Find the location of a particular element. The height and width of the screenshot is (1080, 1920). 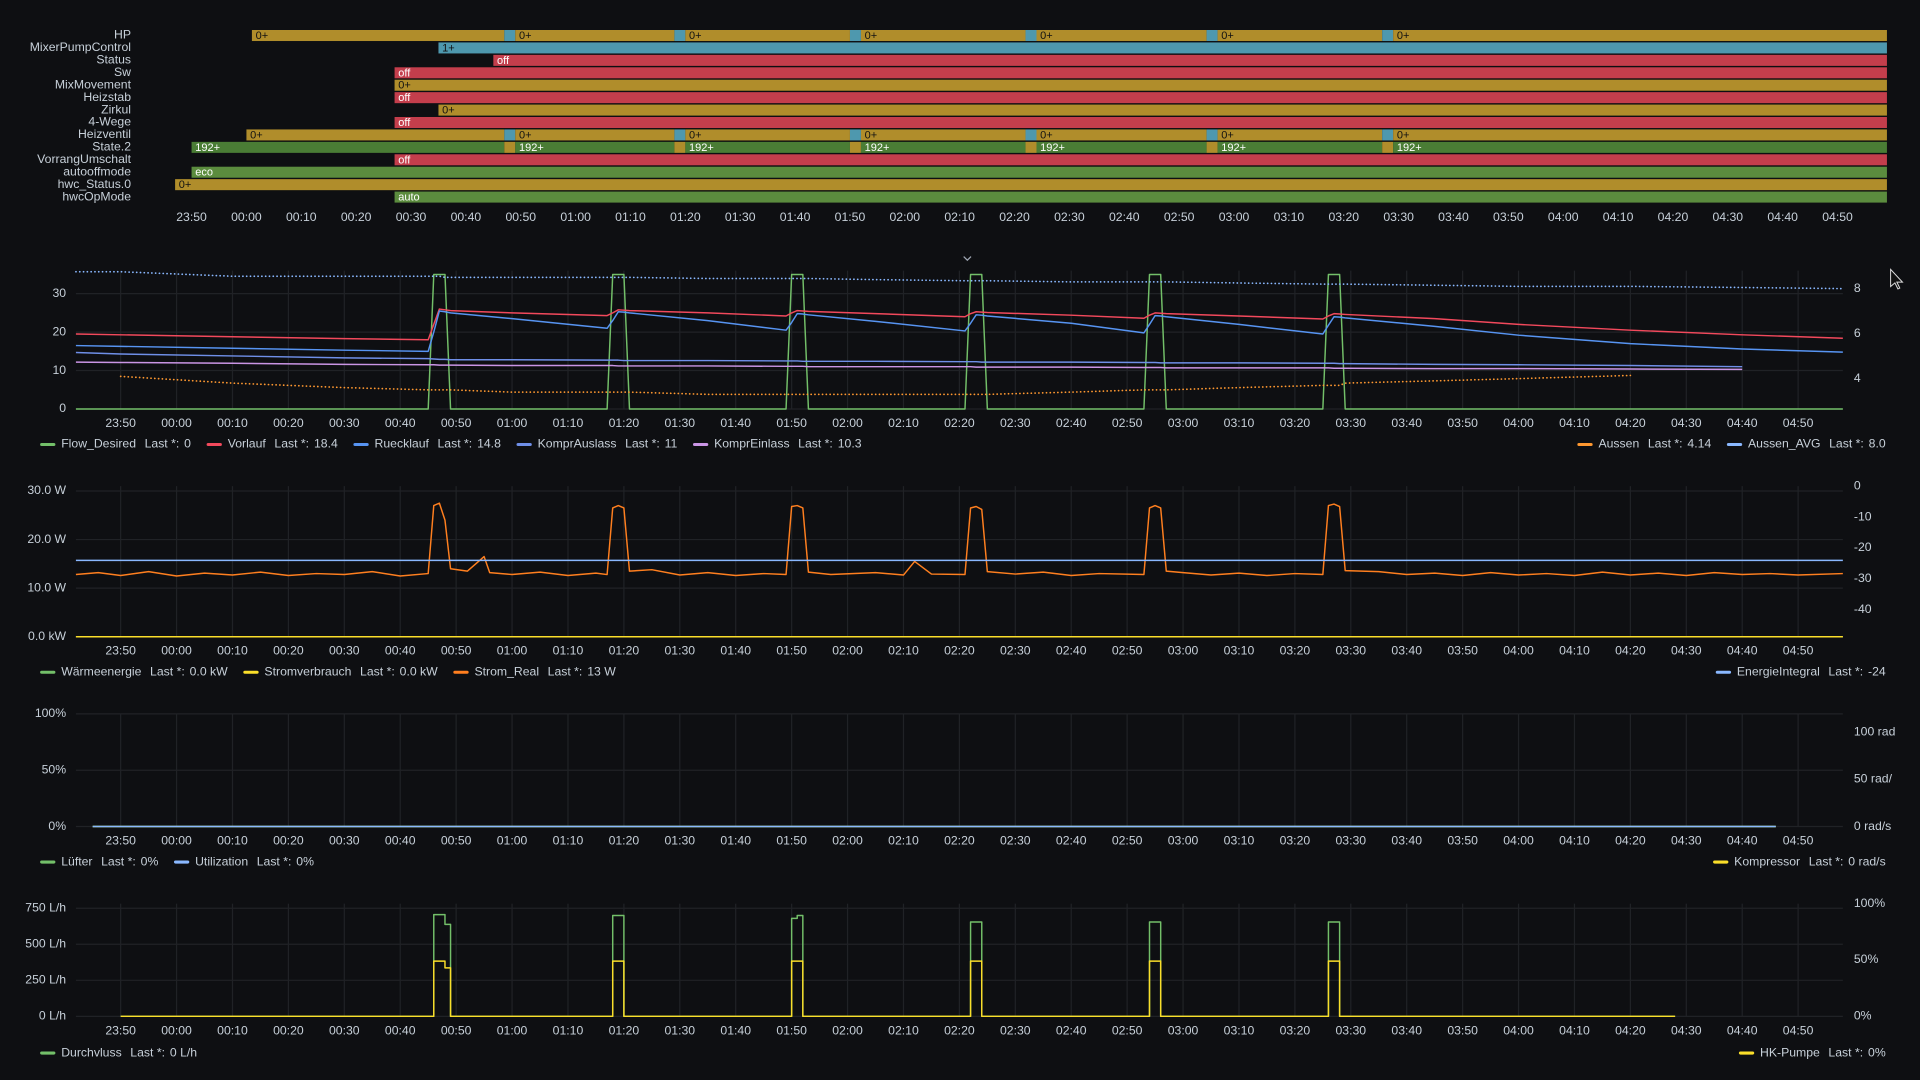

x-tick-label: 03:10 is located at coordinates (1239, 423).